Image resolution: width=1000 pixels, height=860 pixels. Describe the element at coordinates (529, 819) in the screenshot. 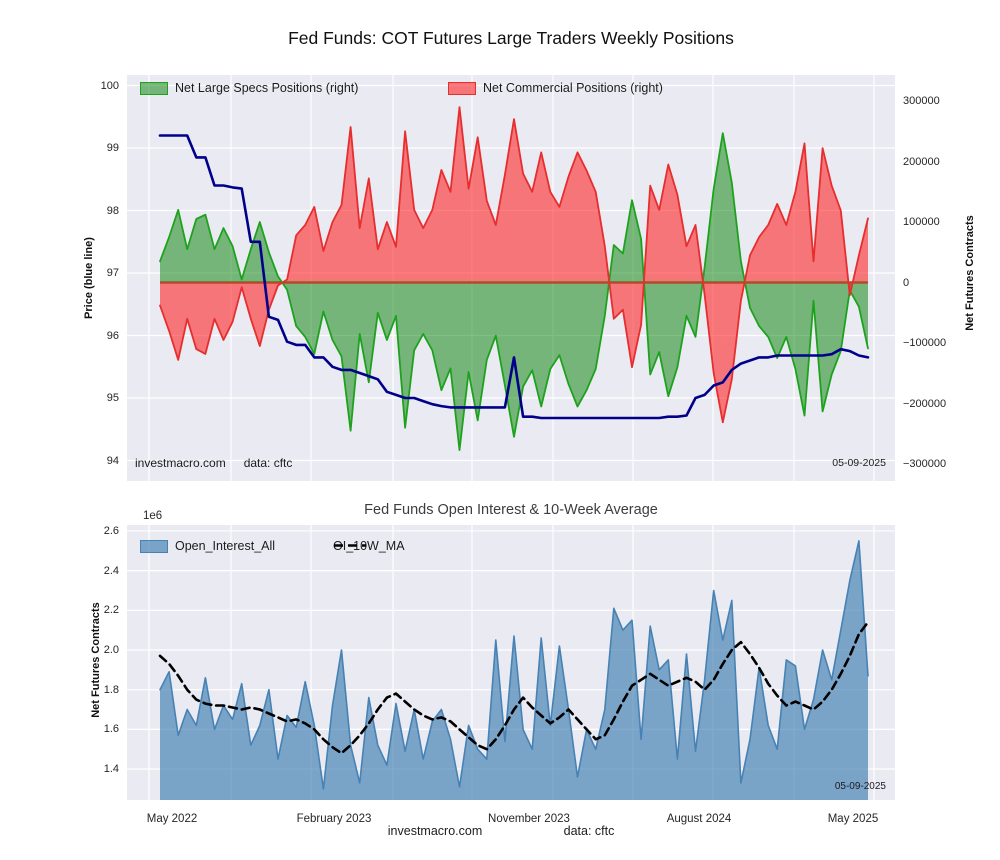

I see `x-tick-label: November 2023` at that location.